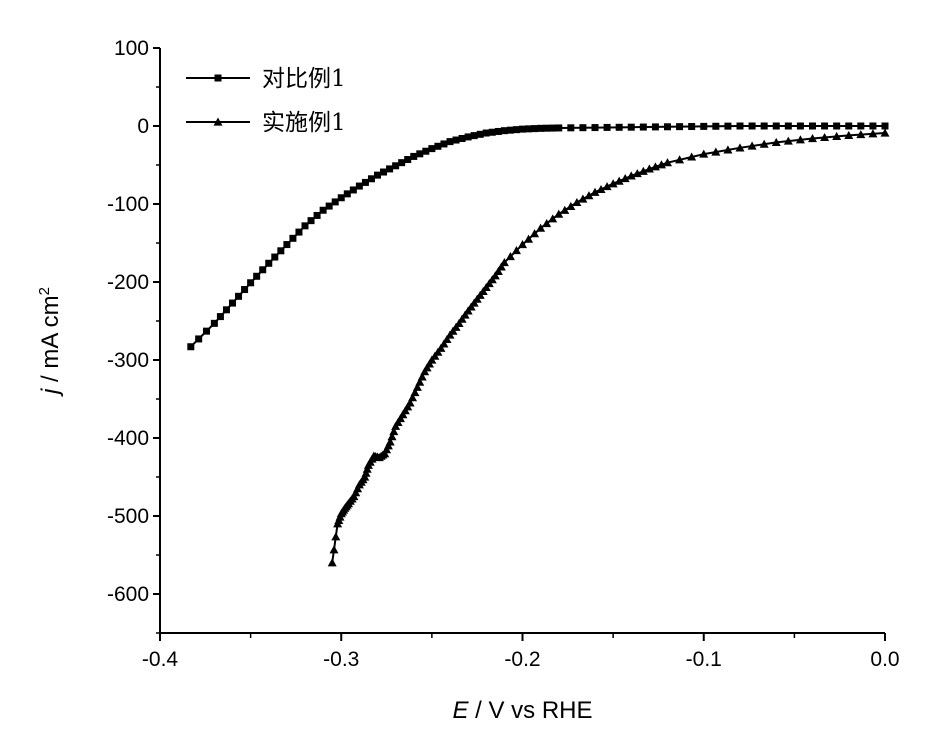 The width and height of the screenshot is (925, 745). I want to click on legend-item-2: 实施例1, so click(266, 123).